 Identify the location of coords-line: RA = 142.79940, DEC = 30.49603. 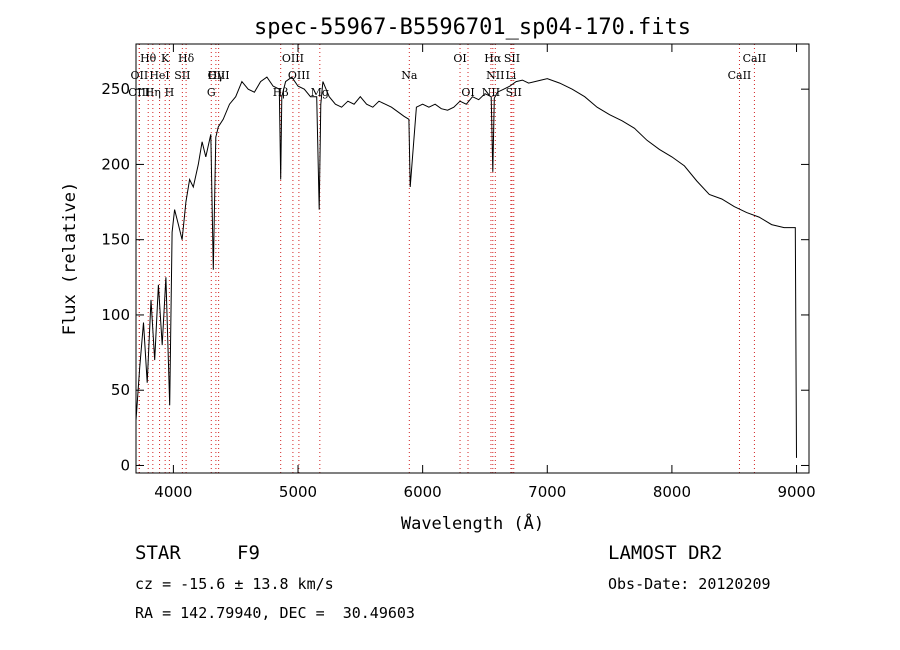
(275, 613).